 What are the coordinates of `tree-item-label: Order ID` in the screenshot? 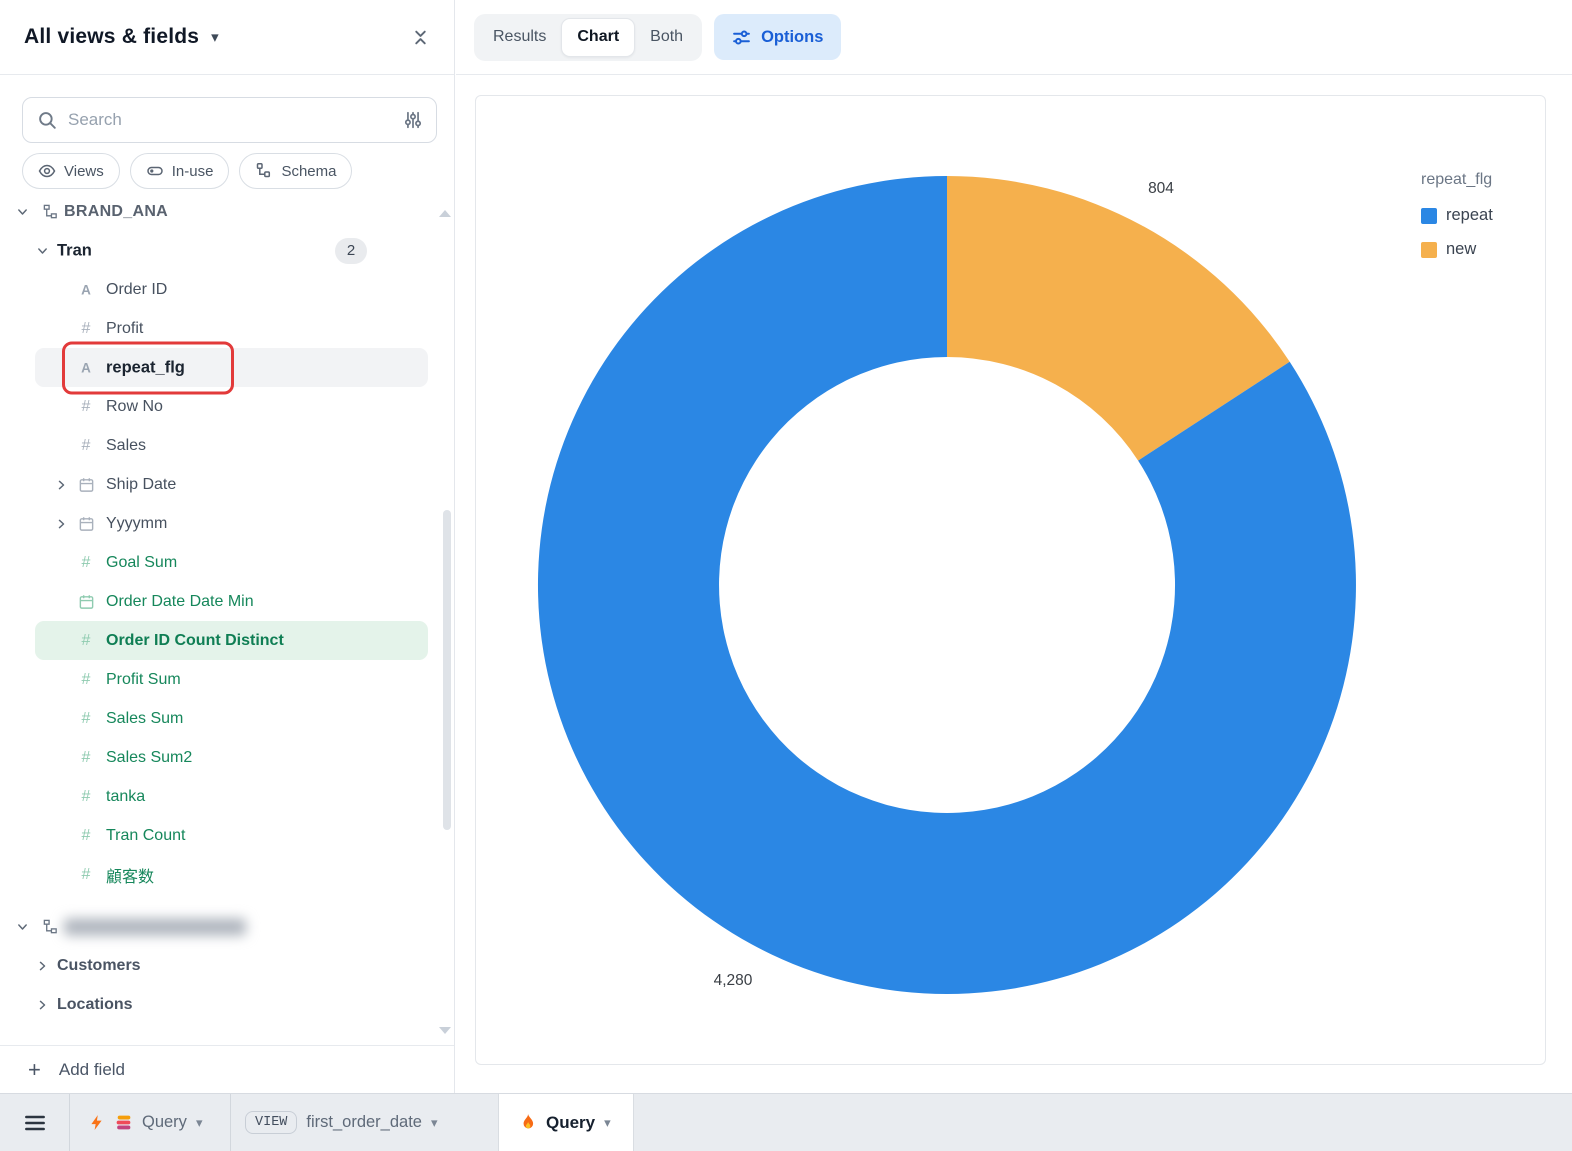 It's located at (137, 289).